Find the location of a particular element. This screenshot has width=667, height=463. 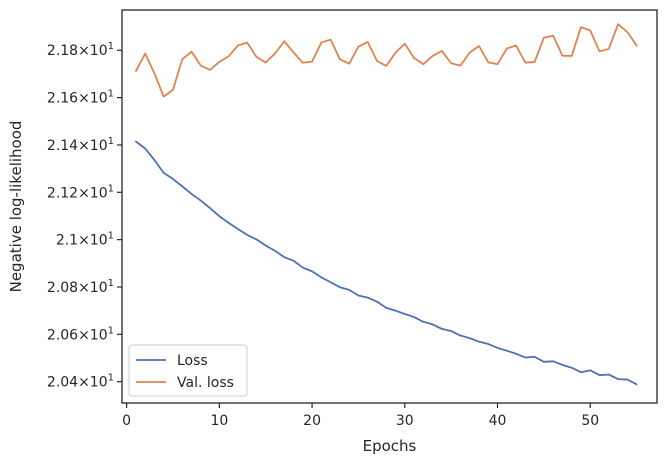

x-axis-title: Epochs is located at coordinates (390, 446).